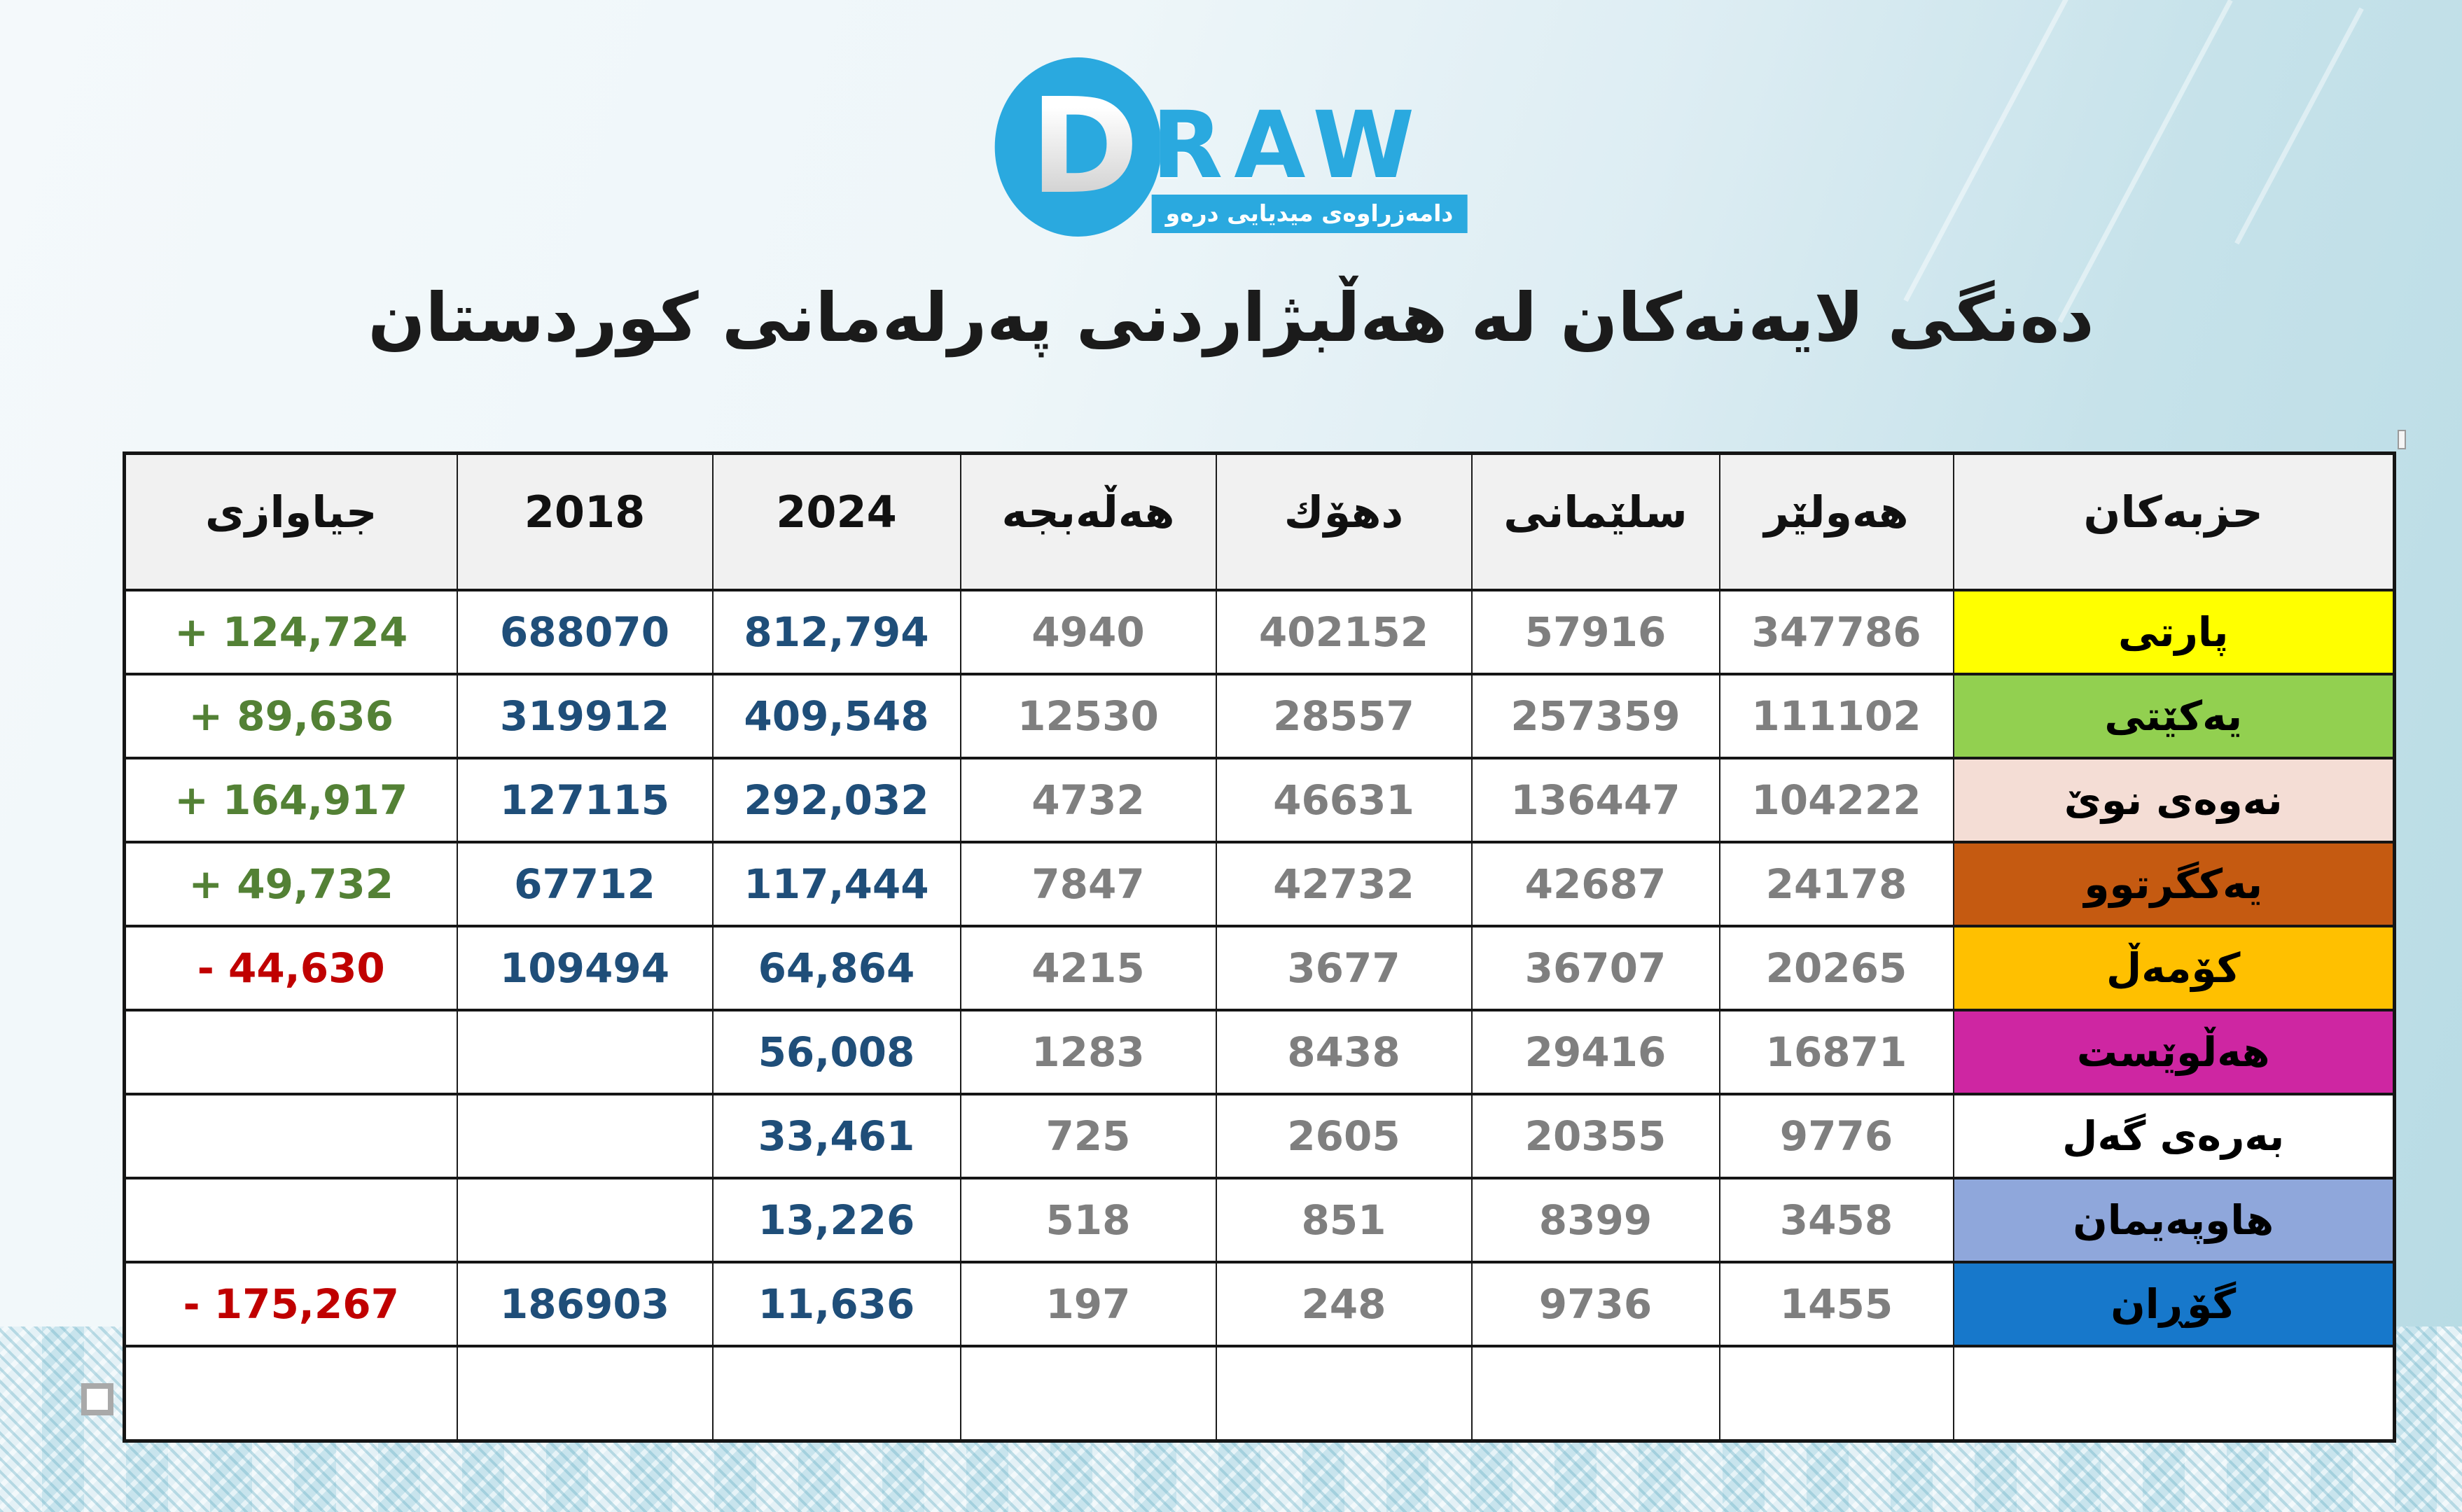  What do you see at coordinates (1836, 1052) in the screenshot?
I see `cell-erbil: 16871` at bounding box center [1836, 1052].